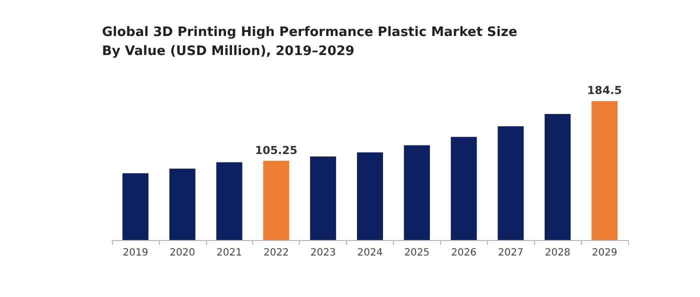  What do you see at coordinates (310, 42) in the screenshot?
I see `chart-title: Global 3D Printing High Performance Plastic Market Size By Value (USD Million), 2019–2029` at bounding box center [310, 42].